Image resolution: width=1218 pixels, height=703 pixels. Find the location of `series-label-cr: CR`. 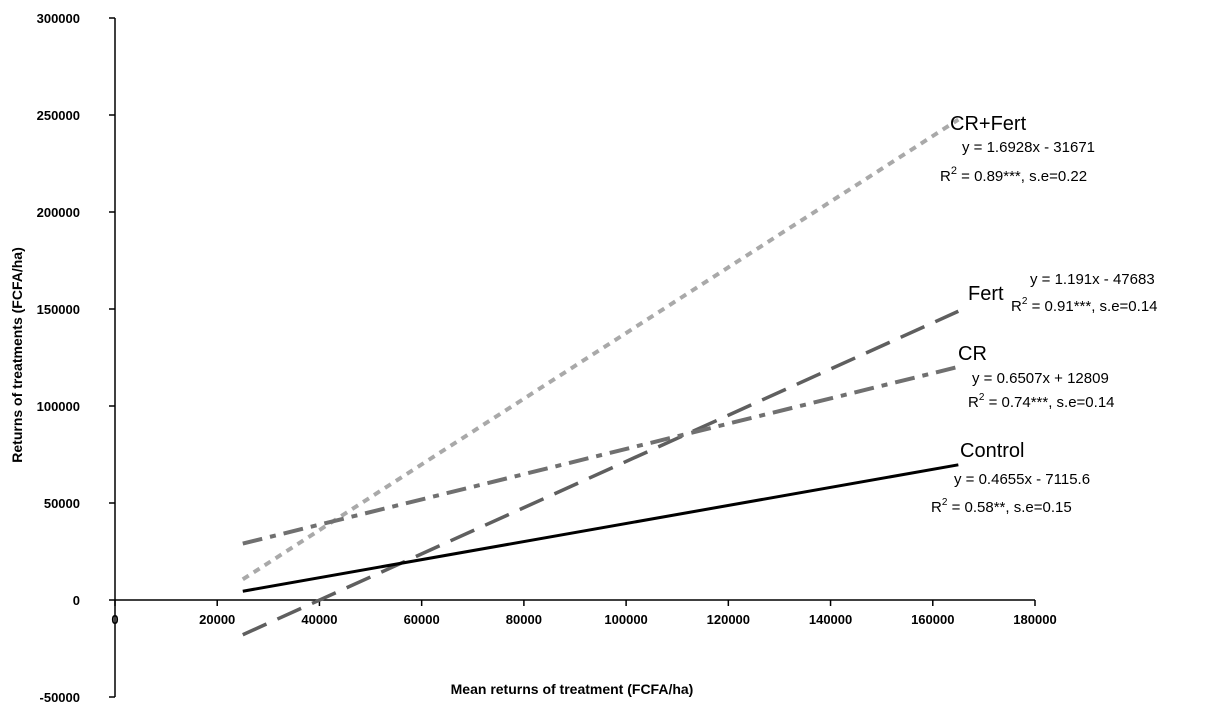

series-label-cr: CR is located at coordinates (972, 354).